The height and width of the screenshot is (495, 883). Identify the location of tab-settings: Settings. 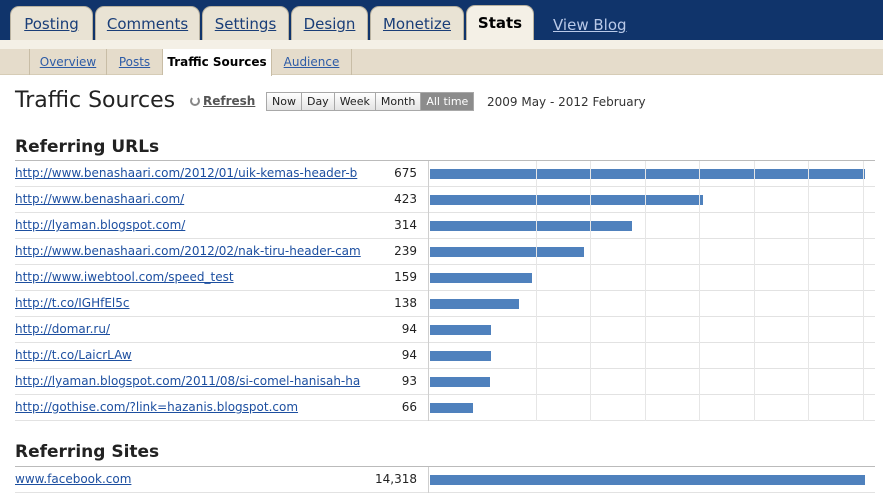
(245, 23).